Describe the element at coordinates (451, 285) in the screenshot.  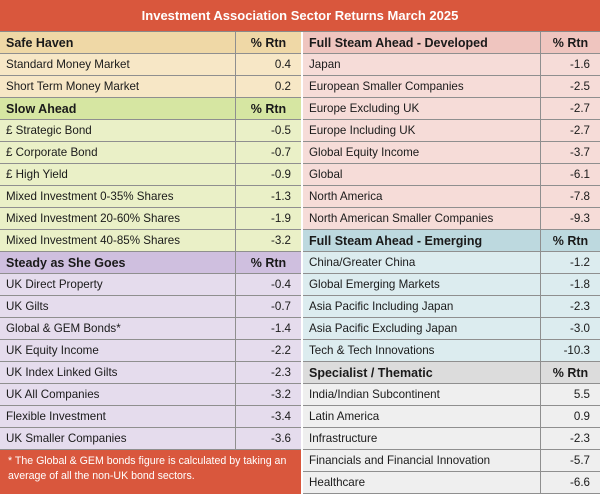
I see `table-row: Global Emerging Markets -1.8` at that location.